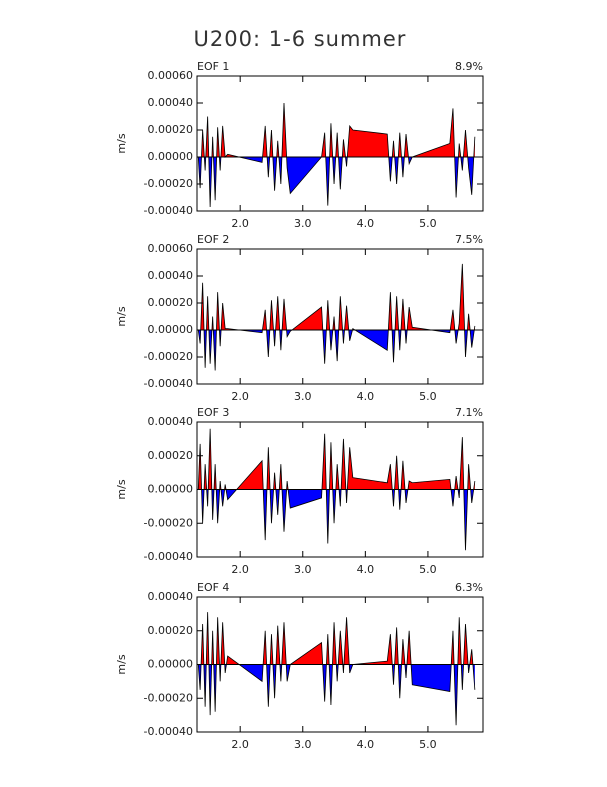 Image resolution: width=607 pixels, height=787 pixels. I want to click on panel-title: EOF 2, so click(213, 239).